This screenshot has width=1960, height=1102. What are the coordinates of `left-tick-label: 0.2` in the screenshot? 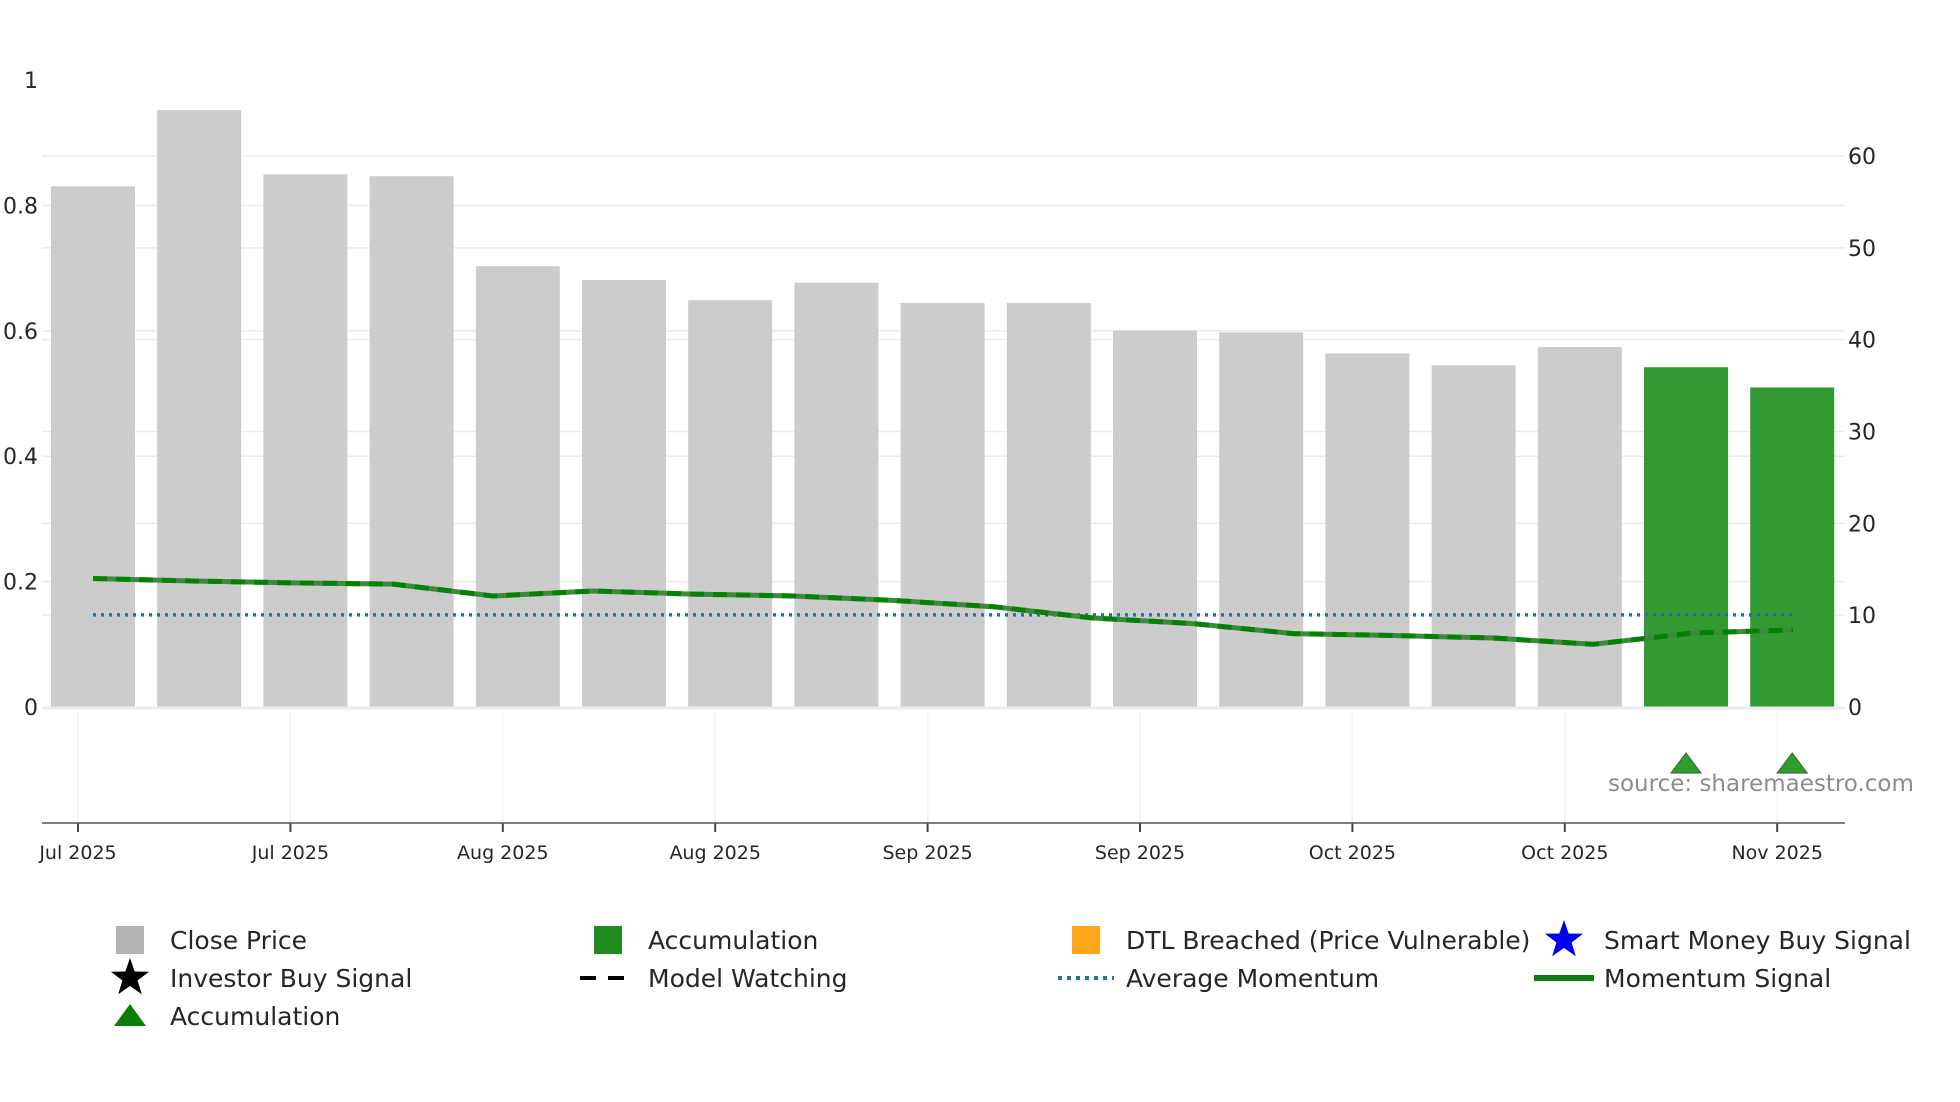 It's located at (20, 583).